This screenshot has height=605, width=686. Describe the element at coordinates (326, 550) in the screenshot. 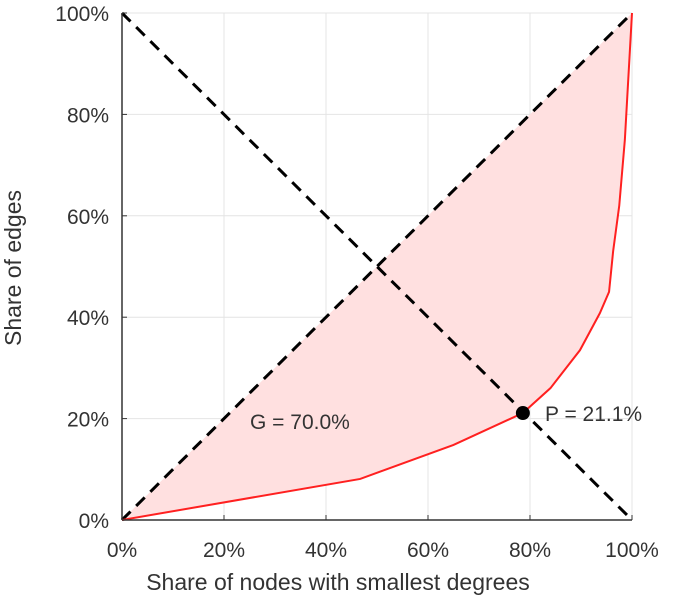

I see `x-tick-label: 40%` at that location.